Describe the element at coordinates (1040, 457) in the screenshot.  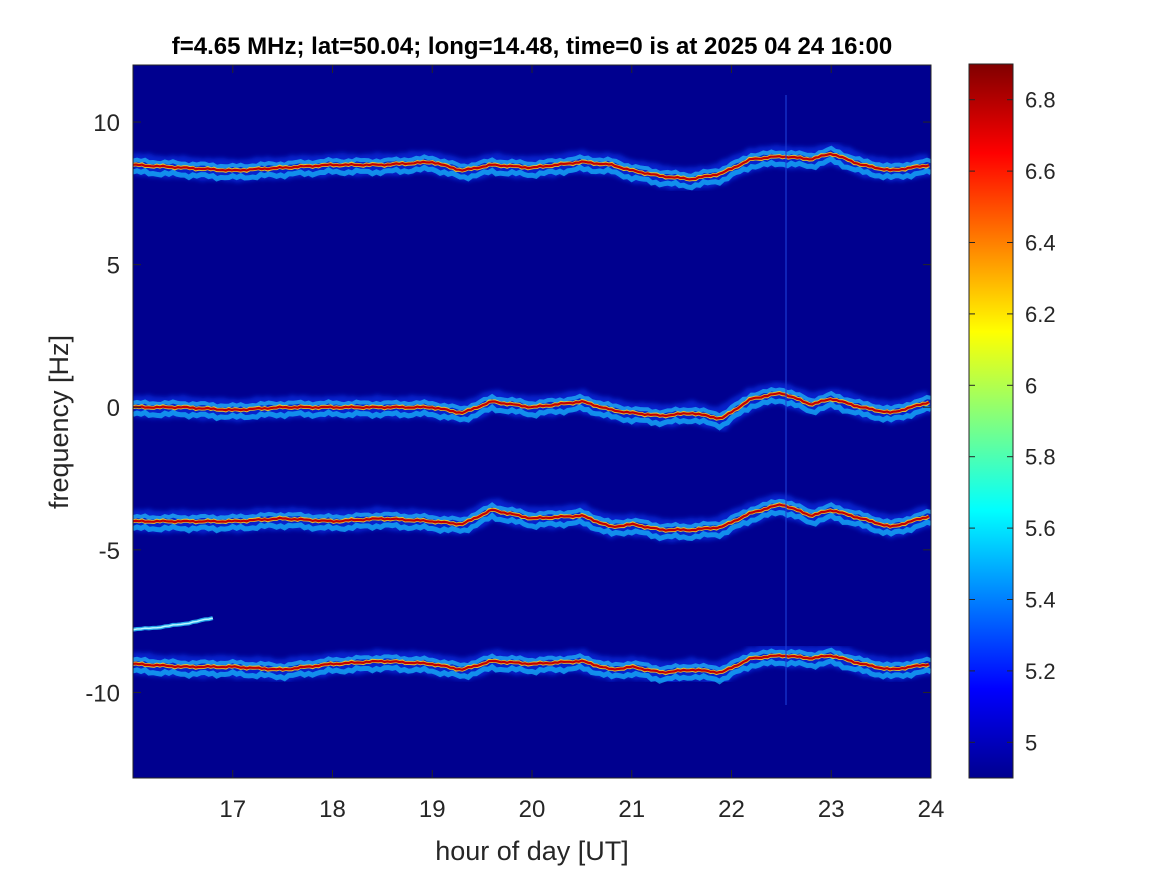
I see `colorbar-tick-label: 5.8` at that location.